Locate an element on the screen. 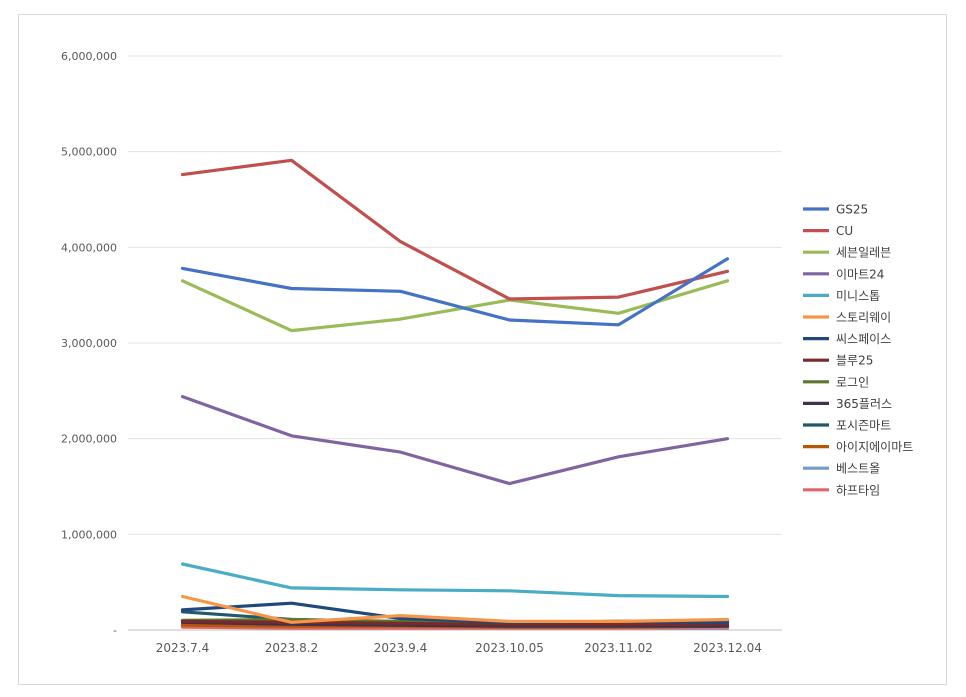 The width and height of the screenshot is (966, 697). legend-label: 베스트올 is located at coordinates (858, 469).